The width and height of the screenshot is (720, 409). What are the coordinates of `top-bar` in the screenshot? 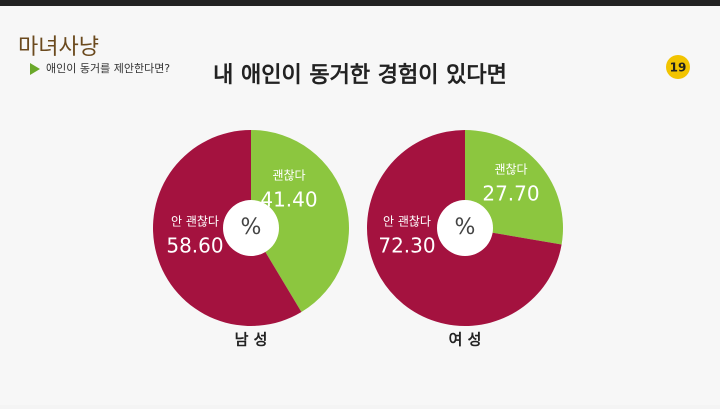 It's located at (360, 3).